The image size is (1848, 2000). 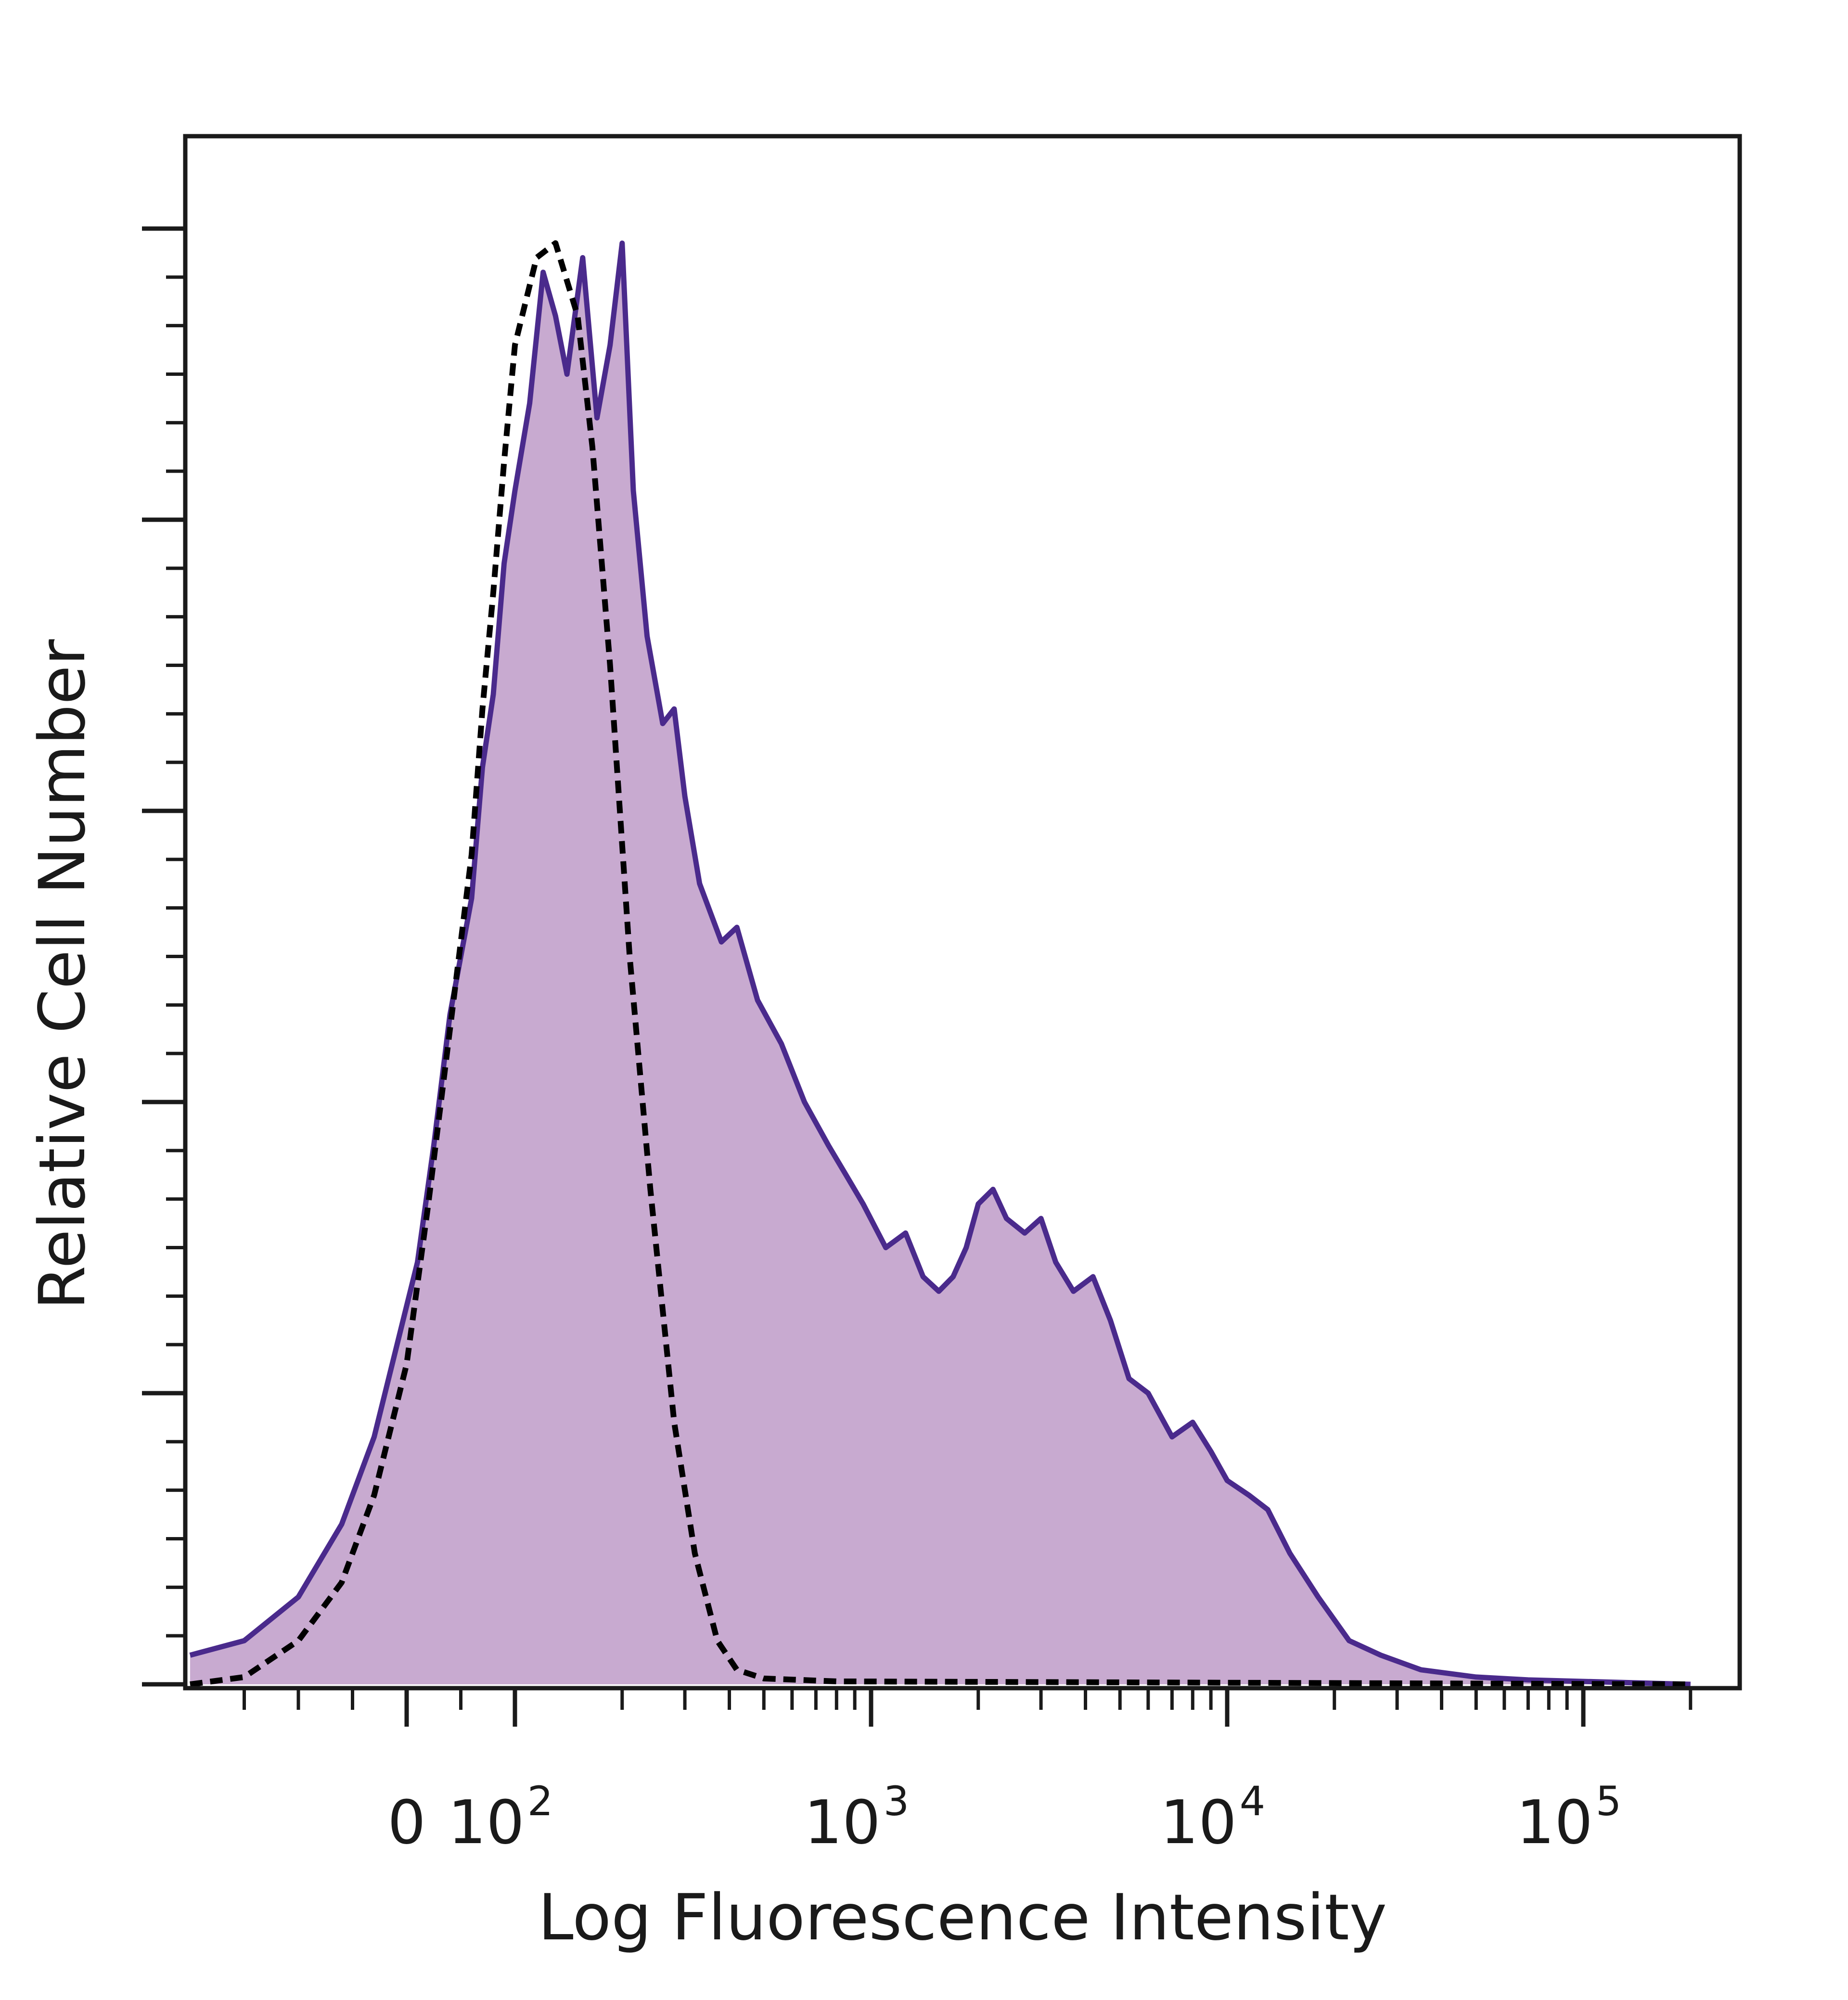 What do you see at coordinates (968, 1707) in the screenshot?
I see `x-axis-ticks` at bounding box center [968, 1707].